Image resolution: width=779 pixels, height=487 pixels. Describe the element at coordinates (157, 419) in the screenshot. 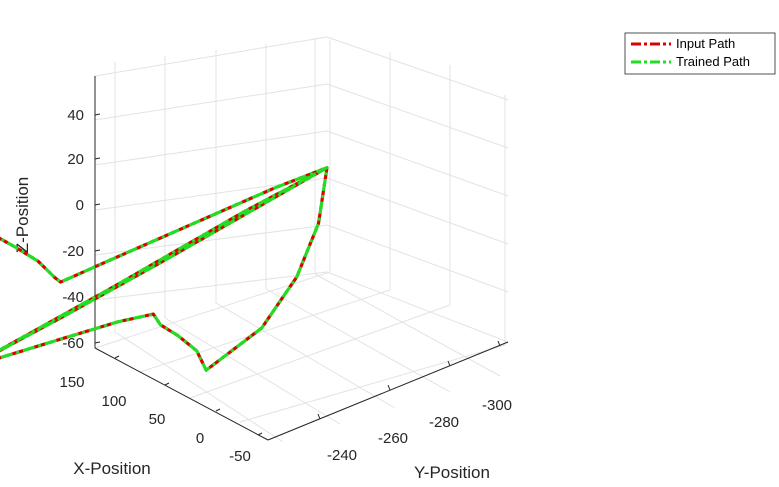

I see `x-tick-label: 50` at that location.